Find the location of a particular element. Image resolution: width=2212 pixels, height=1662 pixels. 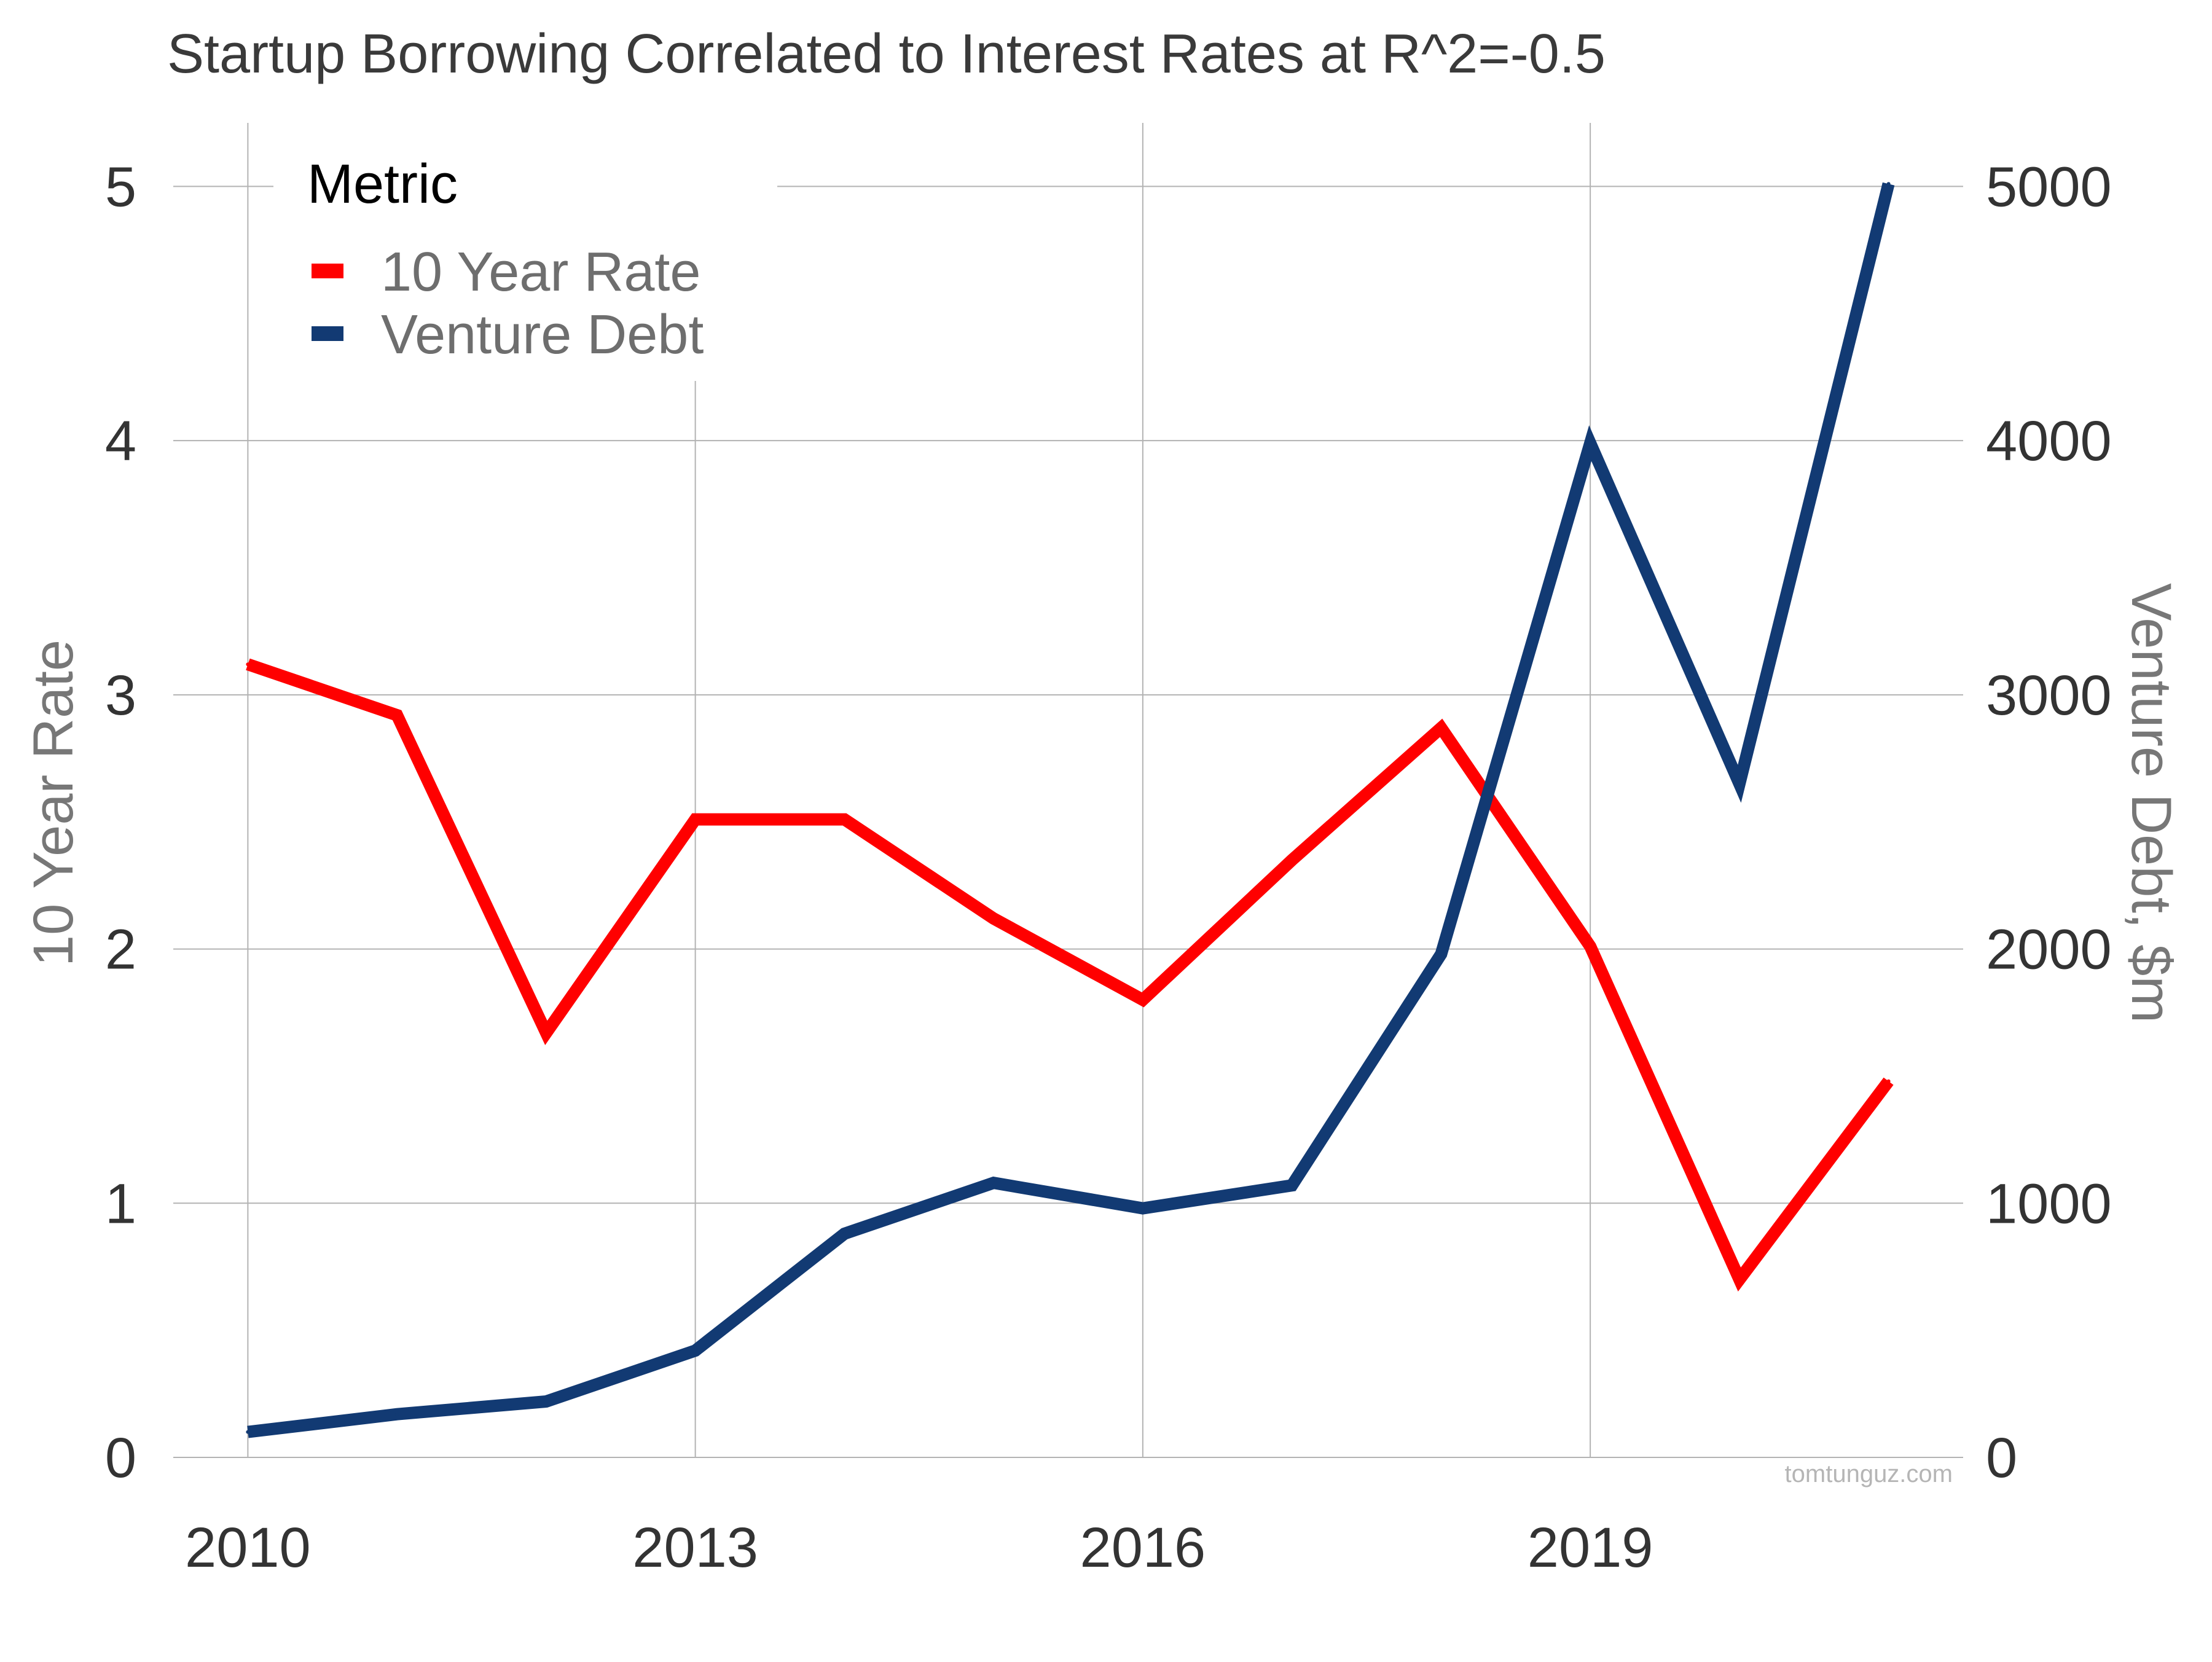

y-left-tick-1: 1 is located at coordinates (120, 1203).